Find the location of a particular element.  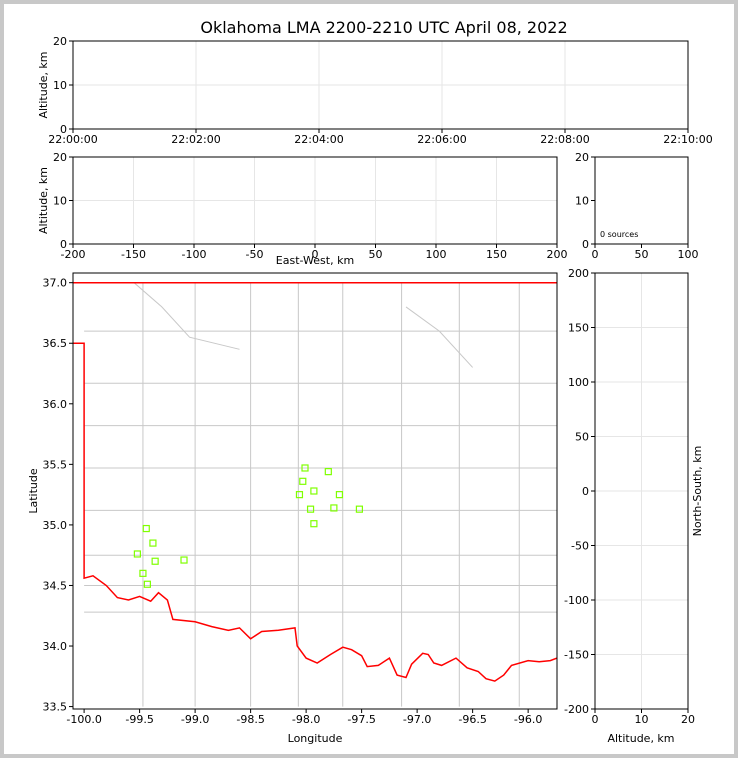

y-tick-label: -50 is located at coordinates (580, 546).